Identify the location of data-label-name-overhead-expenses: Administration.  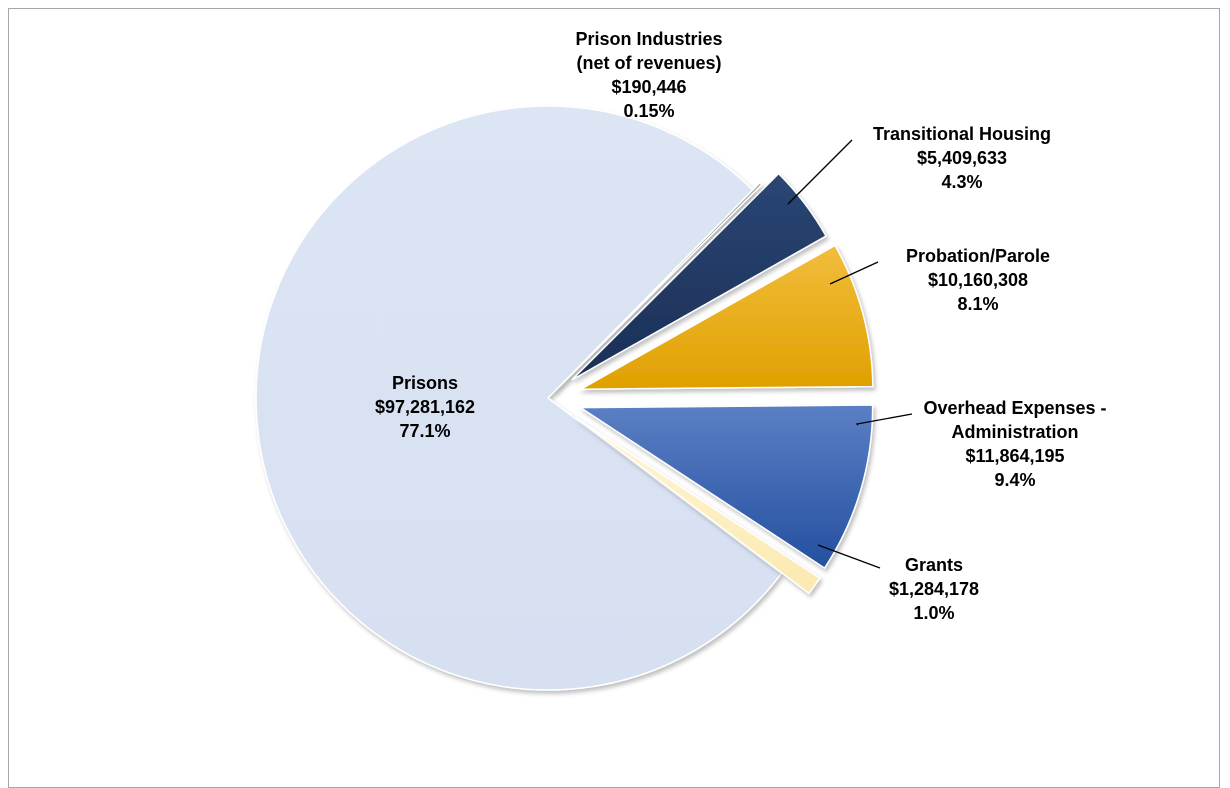
(1014, 432).